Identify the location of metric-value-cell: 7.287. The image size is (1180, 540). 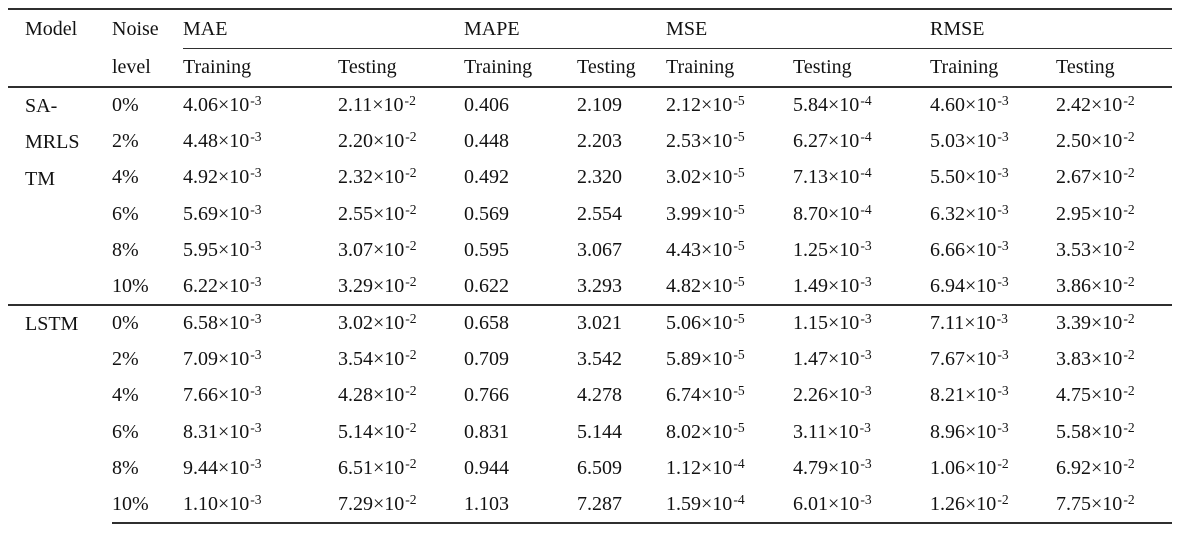
(622, 505).